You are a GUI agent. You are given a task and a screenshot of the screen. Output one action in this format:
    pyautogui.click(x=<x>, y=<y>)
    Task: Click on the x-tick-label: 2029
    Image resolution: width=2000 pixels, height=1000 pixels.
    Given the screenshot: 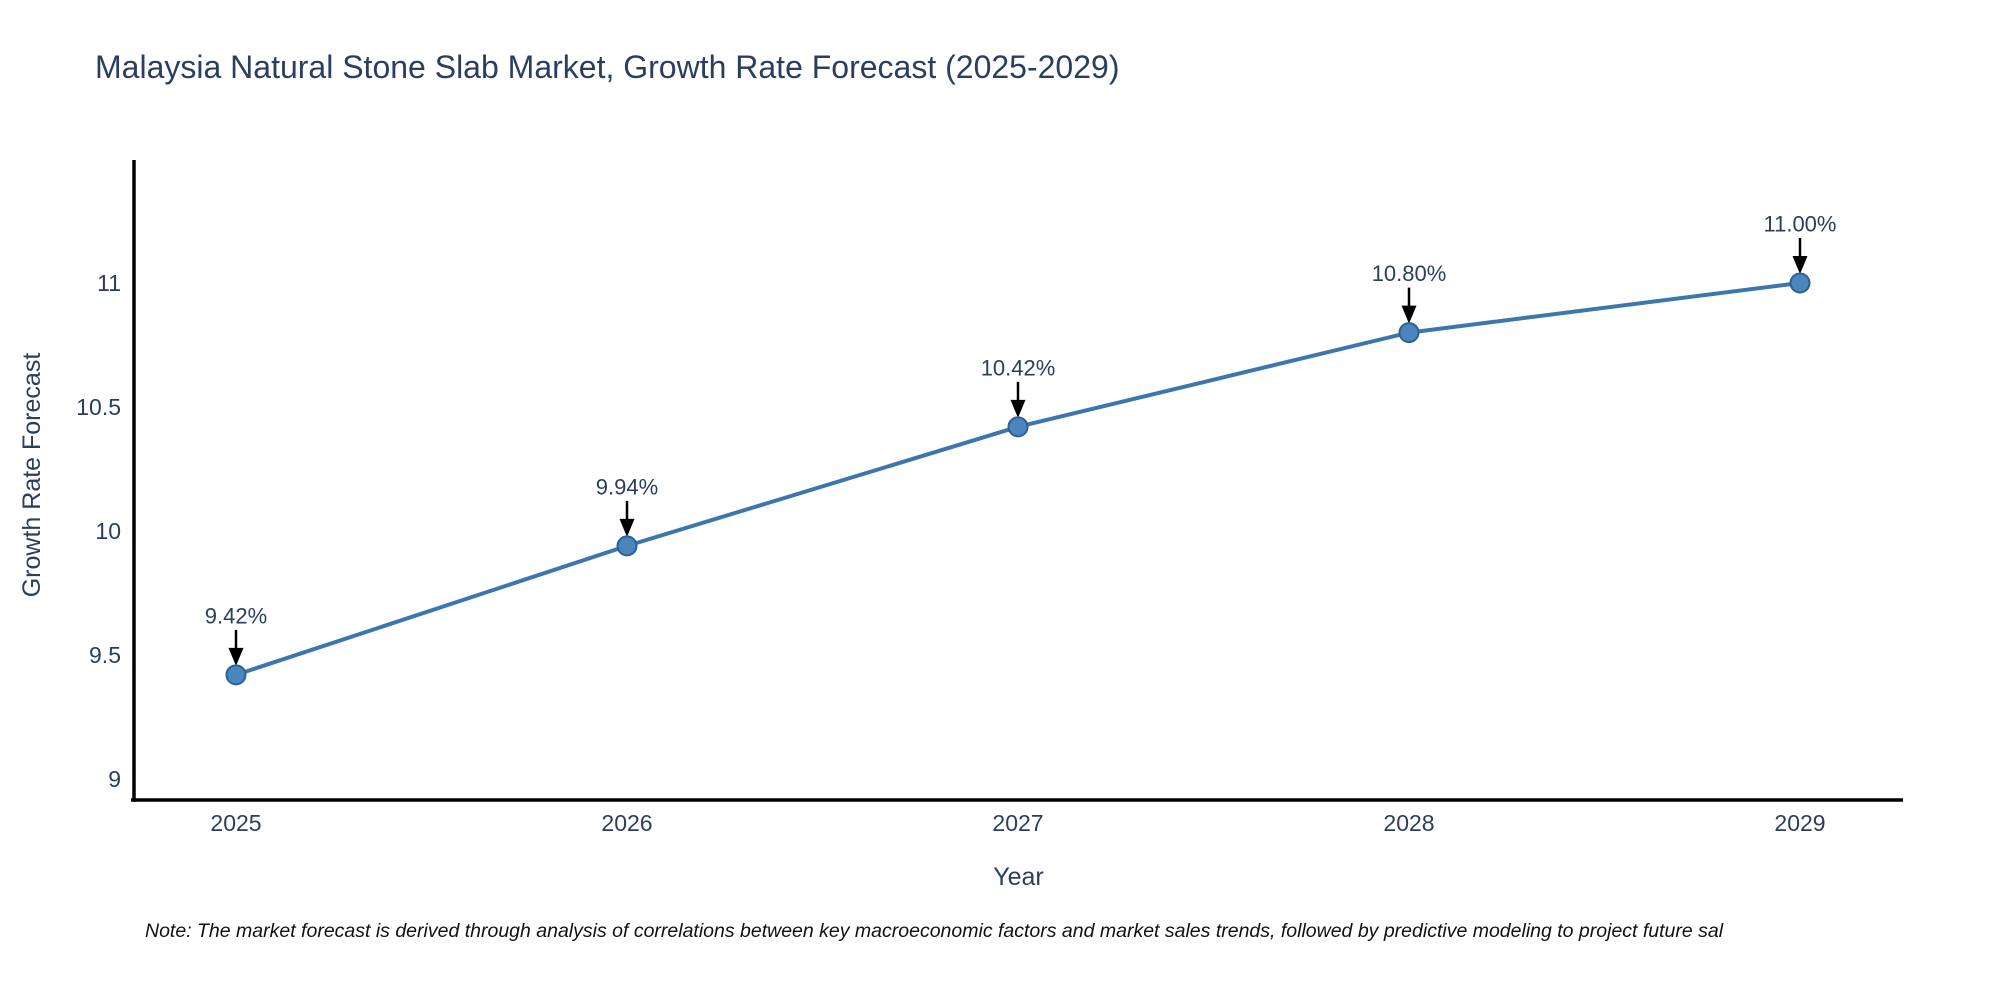 What is the action you would take?
    pyautogui.click(x=1799, y=823)
    